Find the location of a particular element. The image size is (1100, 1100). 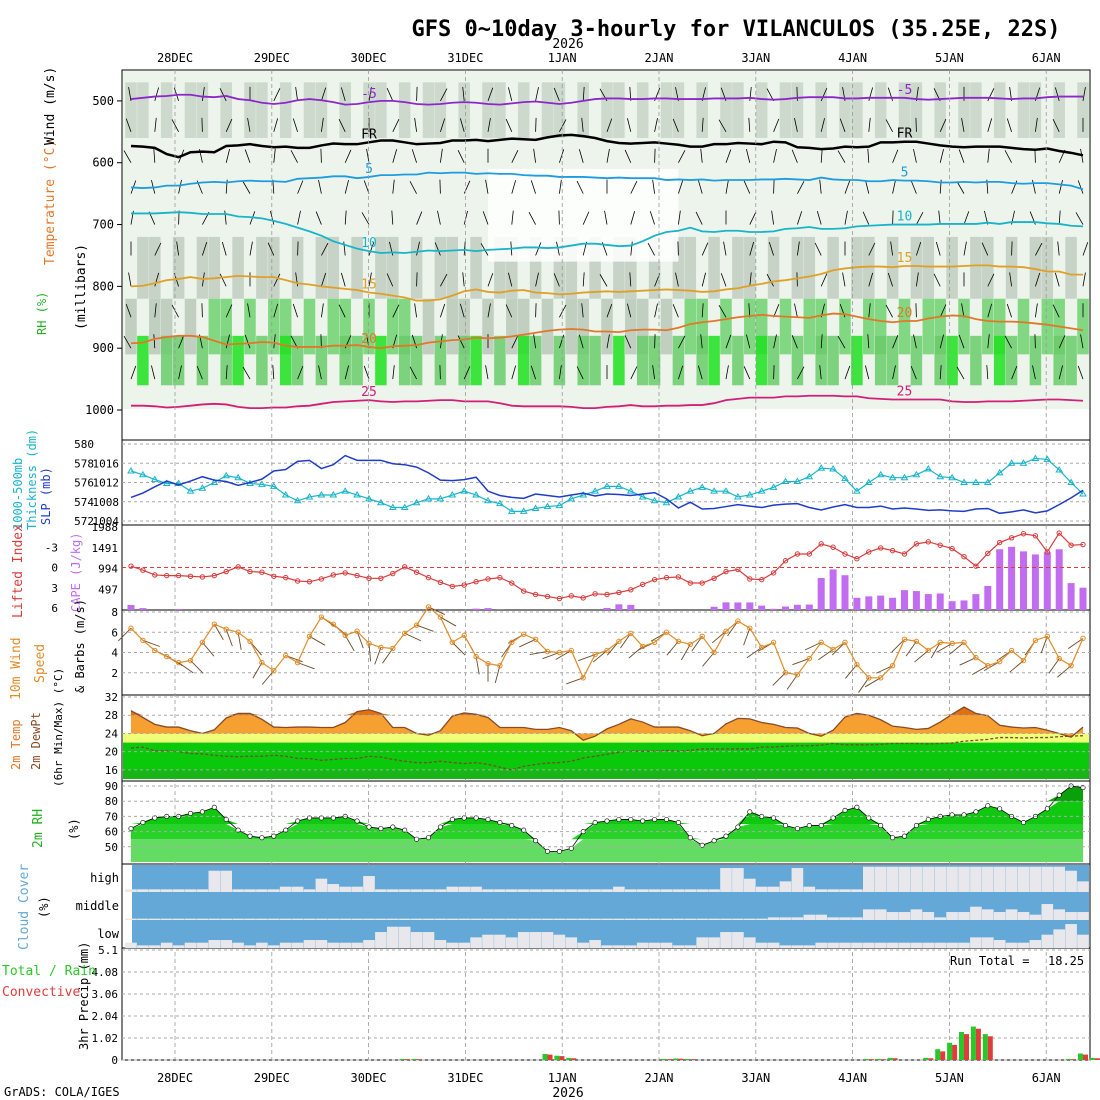

date-label-top: 1JAN is located at coordinates (562, 58).